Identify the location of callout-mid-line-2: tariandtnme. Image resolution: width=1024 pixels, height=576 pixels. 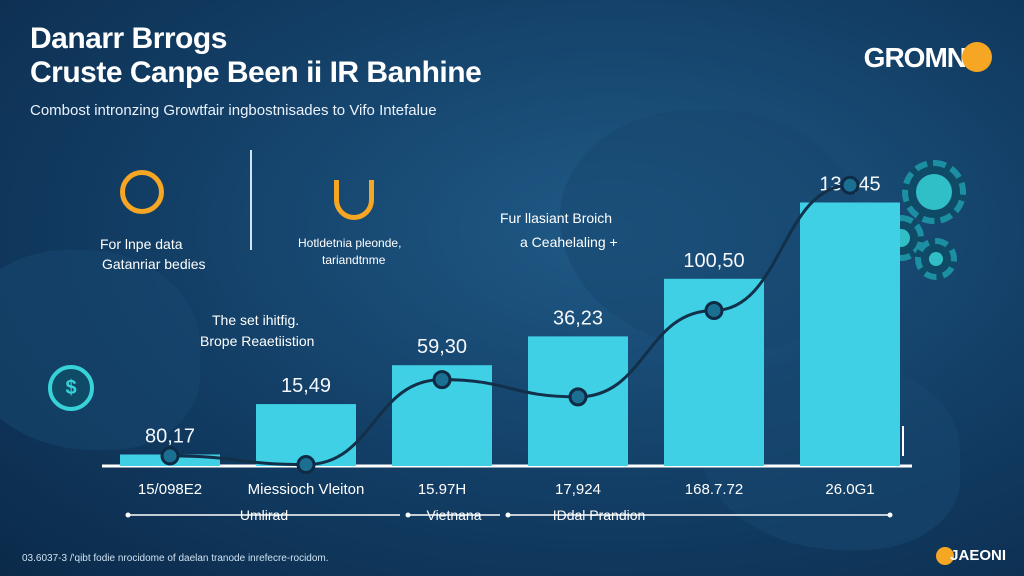
(354, 260).